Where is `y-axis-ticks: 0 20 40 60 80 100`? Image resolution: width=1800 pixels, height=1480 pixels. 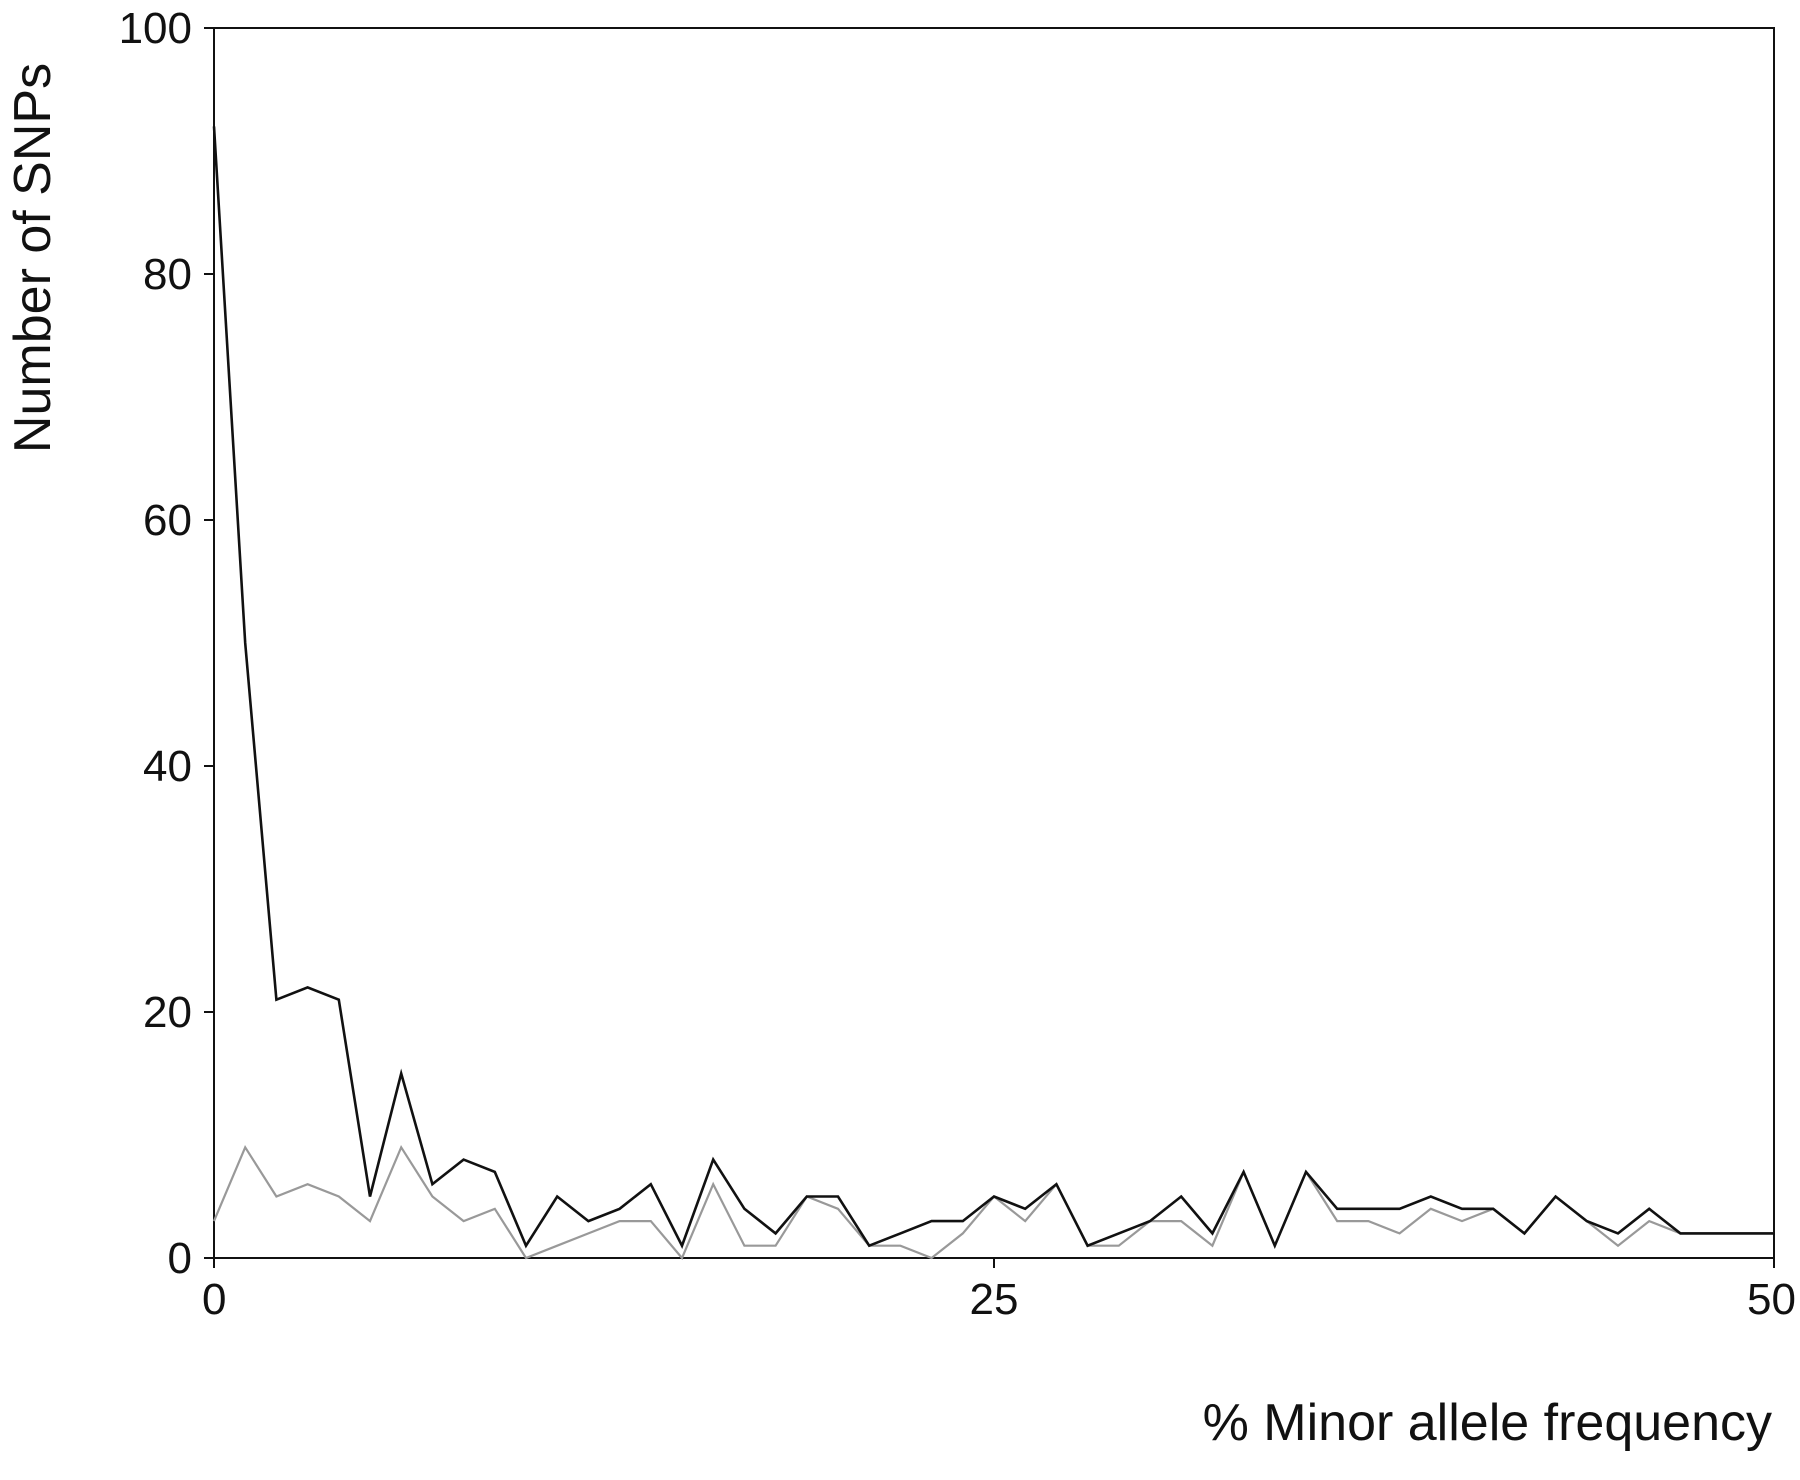
y-axis-ticks: 0 20 40 60 80 100 is located at coordinates (166, 643).